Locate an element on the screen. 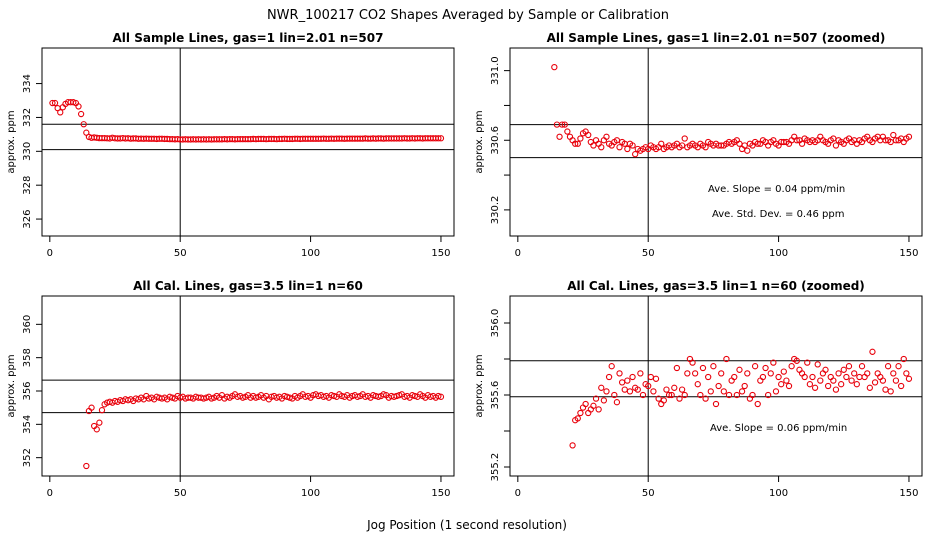  y-tick-label: 354 is located at coordinates (27, 424).